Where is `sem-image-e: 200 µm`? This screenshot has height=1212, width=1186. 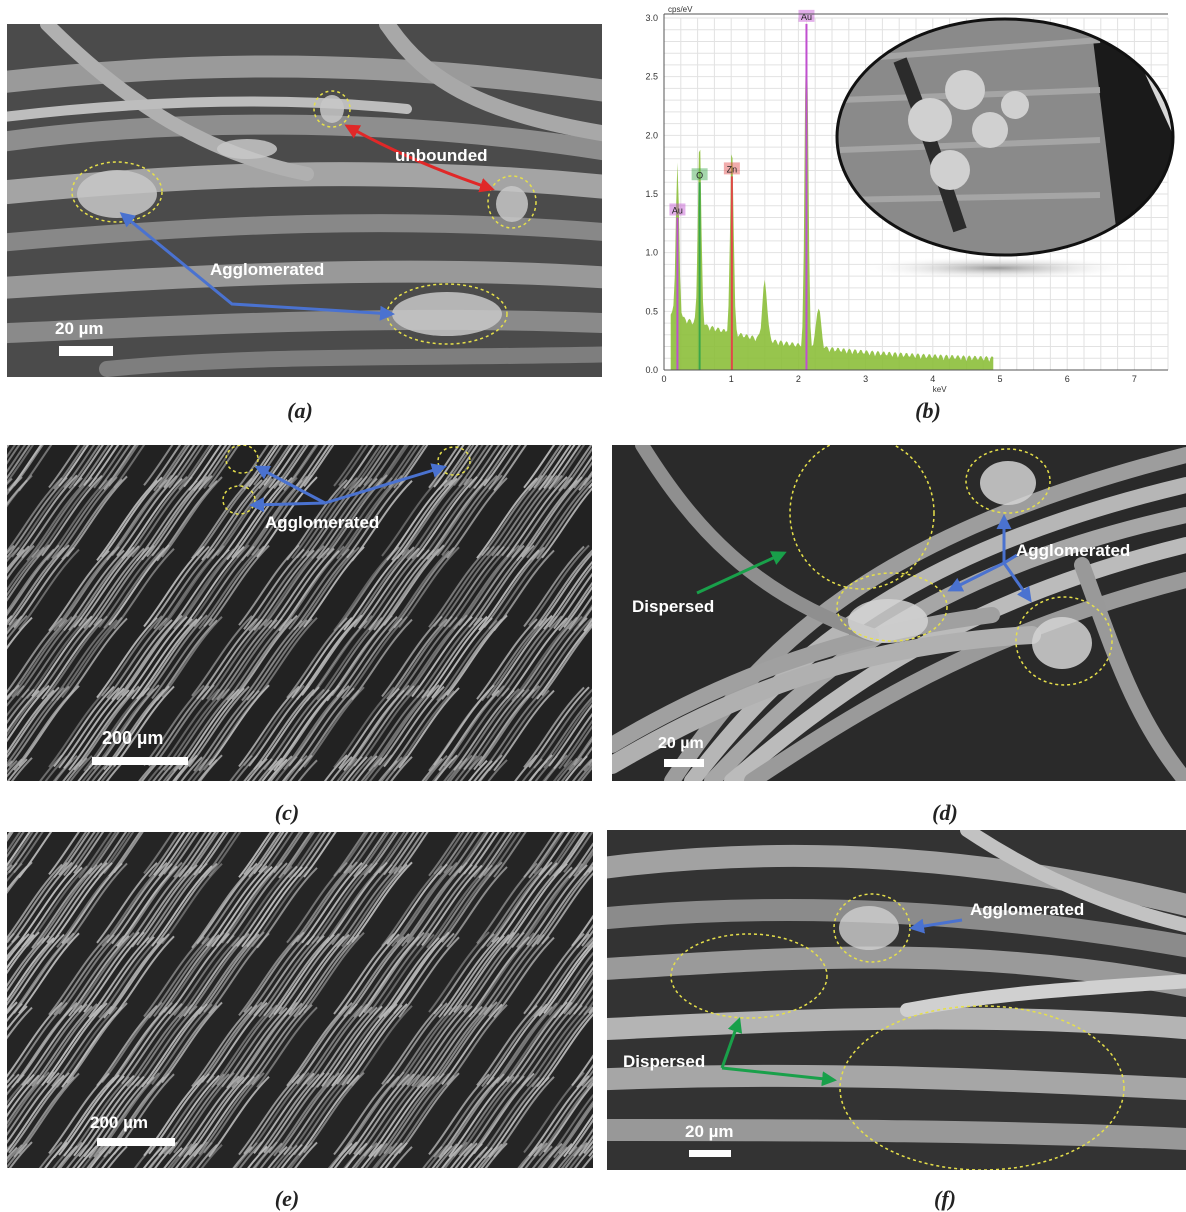 sem-image-e: 200 µm is located at coordinates (300, 1000).